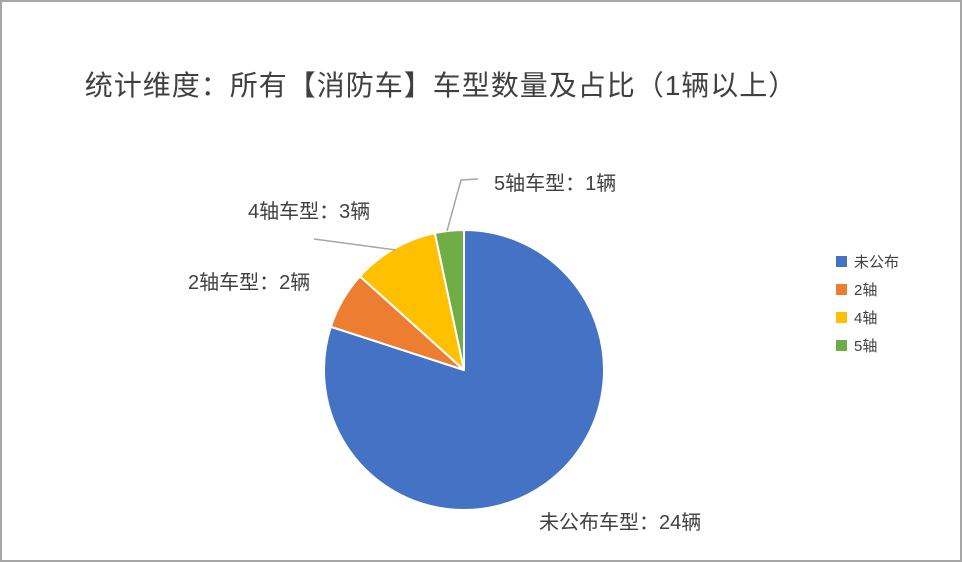 The height and width of the screenshot is (562, 962). Describe the element at coordinates (462, 205) in the screenshot. I see `leader-line-5axis` at that location.